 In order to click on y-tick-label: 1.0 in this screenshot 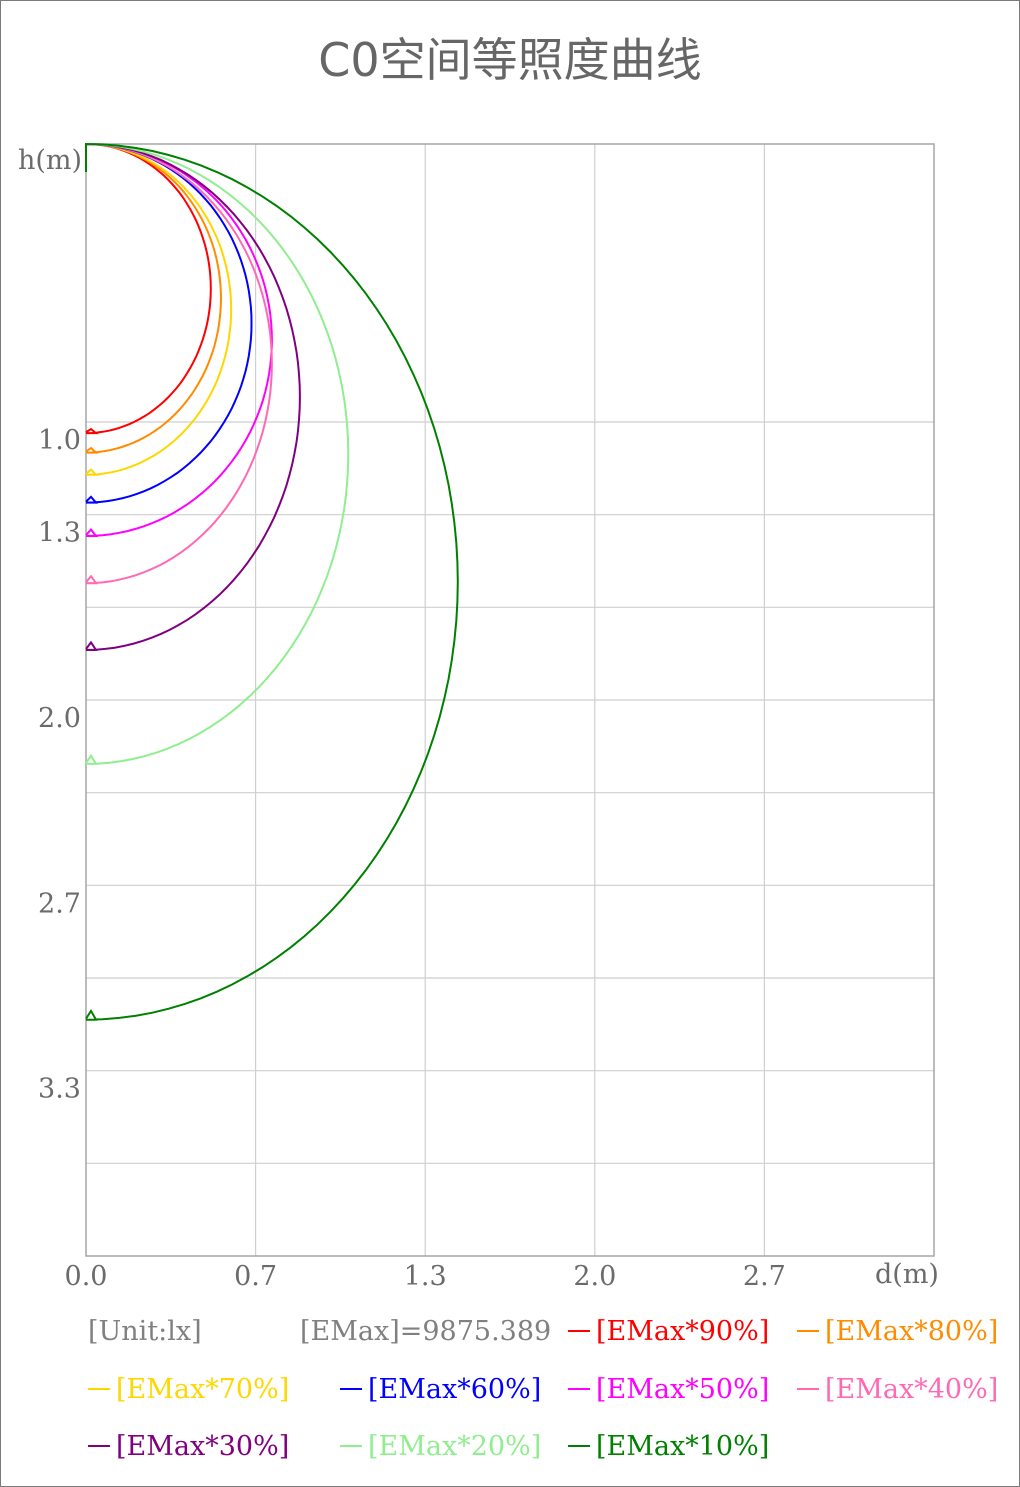, I will do `click(59, 440)`.